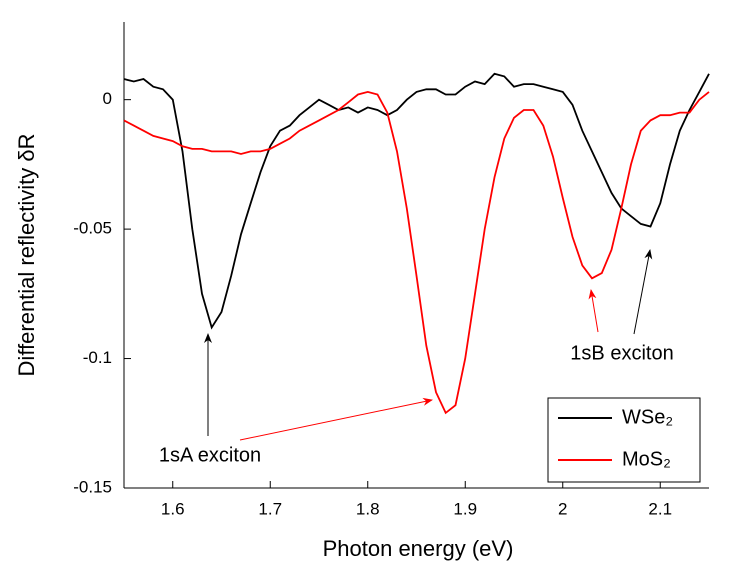 This screenshot has height=577, width=747. What do you see at coordinates (418, 548) in the screenshot?
I see `x-axis-label: Photon energy (eV)` at bounding box center [418, 548].